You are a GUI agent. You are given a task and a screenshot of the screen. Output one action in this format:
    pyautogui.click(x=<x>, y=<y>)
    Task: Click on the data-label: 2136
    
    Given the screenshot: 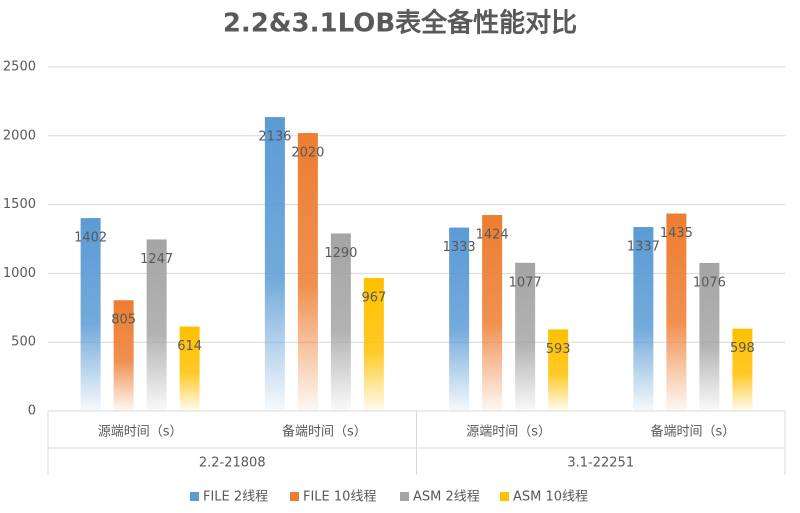 What is the action you would take?
    pyautogui.click(x=274, y=137)
    